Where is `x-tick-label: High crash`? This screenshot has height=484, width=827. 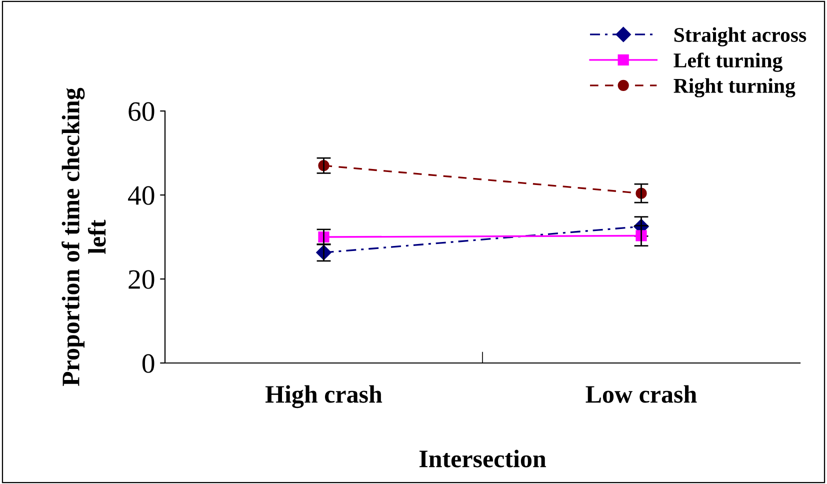 x-tick-label: High crash is located at coordinates (323, 396).